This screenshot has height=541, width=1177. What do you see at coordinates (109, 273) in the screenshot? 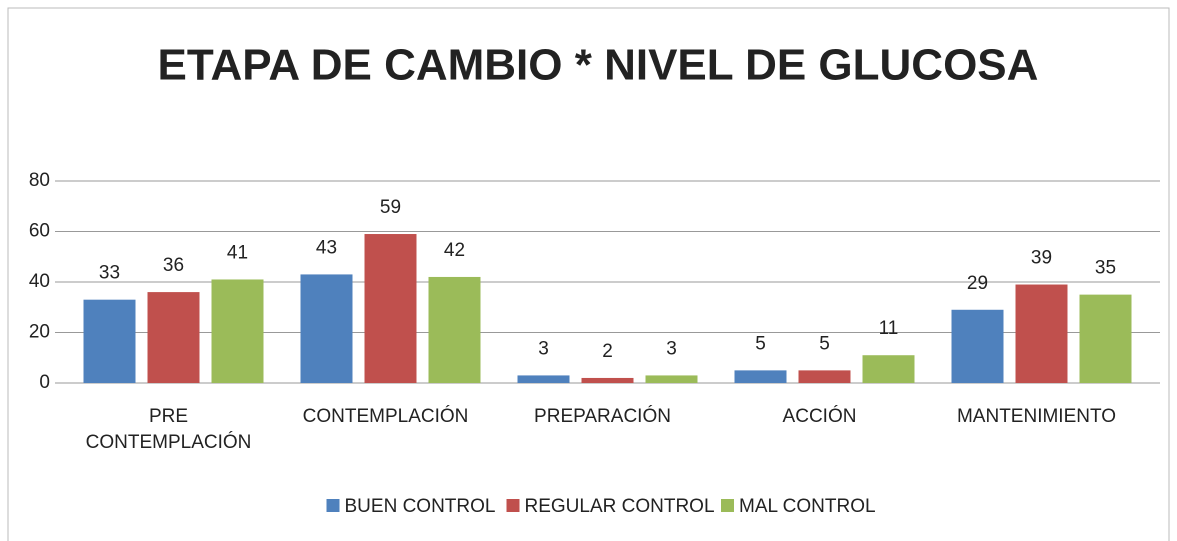
I see `data-label: 33` at bounding box center [109, 273].